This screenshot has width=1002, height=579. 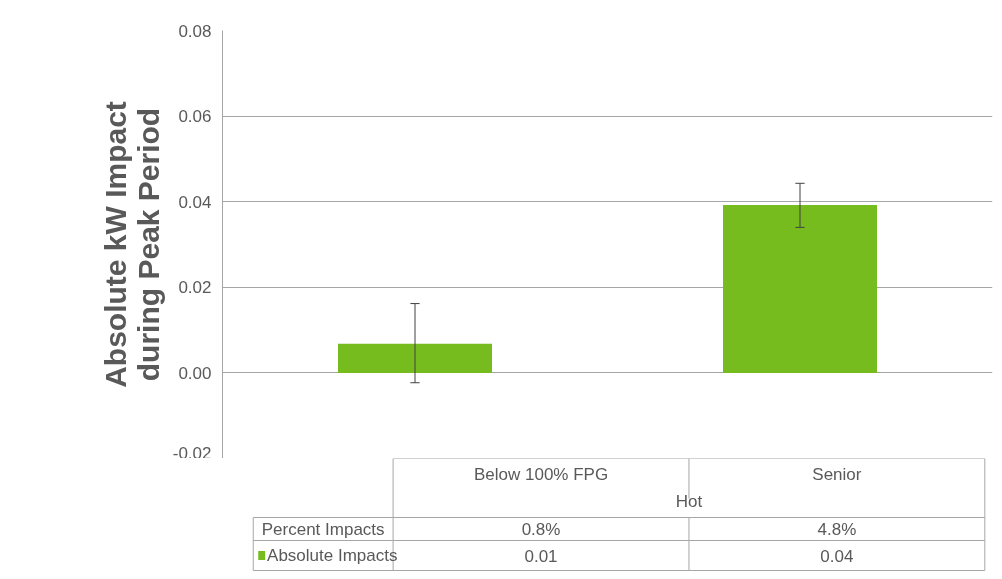 What do you see at coordinates (541, 474) in the screenshot?
I see `x-tick-label: Below 100% FPG` at bounding box center [541, 474].